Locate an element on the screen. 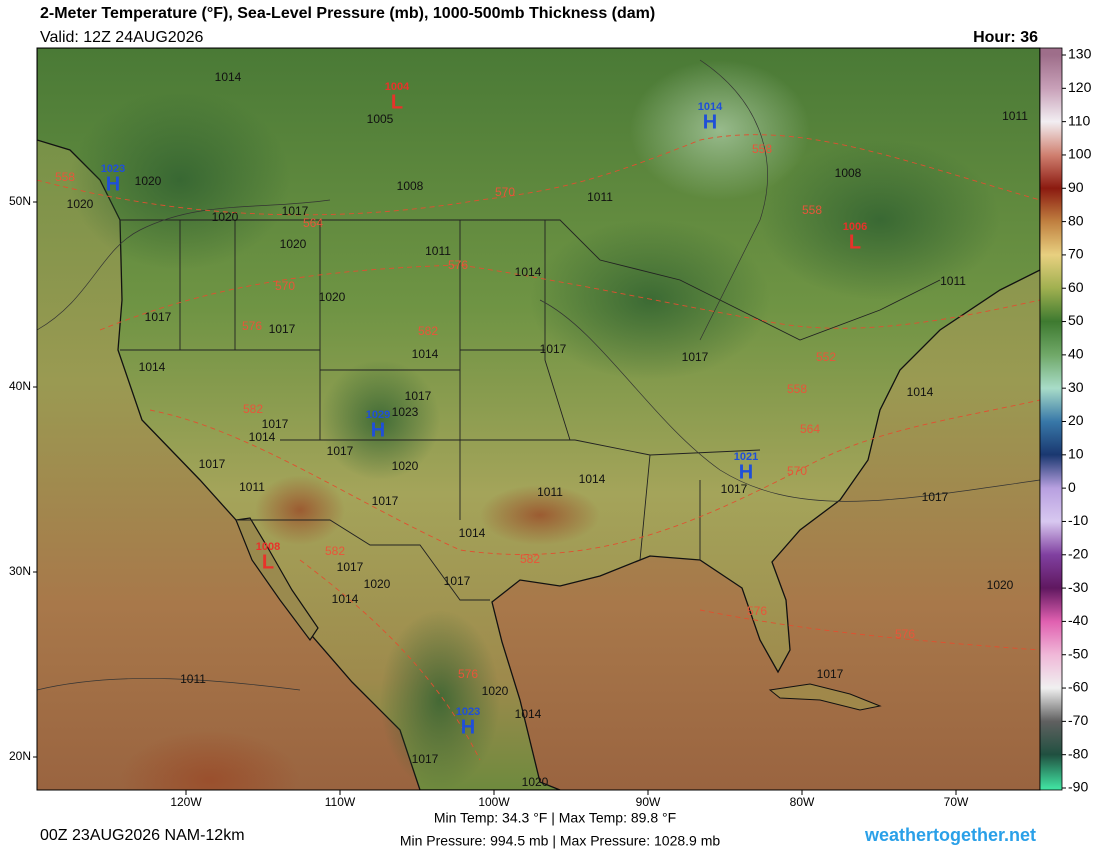 This screenshot has width=1100, height=855. colorbar-label: 90 is located at coordinates (1076, 187).